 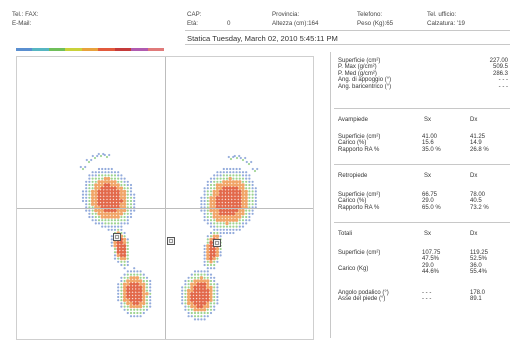 What do you see at coordinates (428, 234) in the screenshot?
I see `totali-sx-header: Sx` at bounding box center [428, 234].